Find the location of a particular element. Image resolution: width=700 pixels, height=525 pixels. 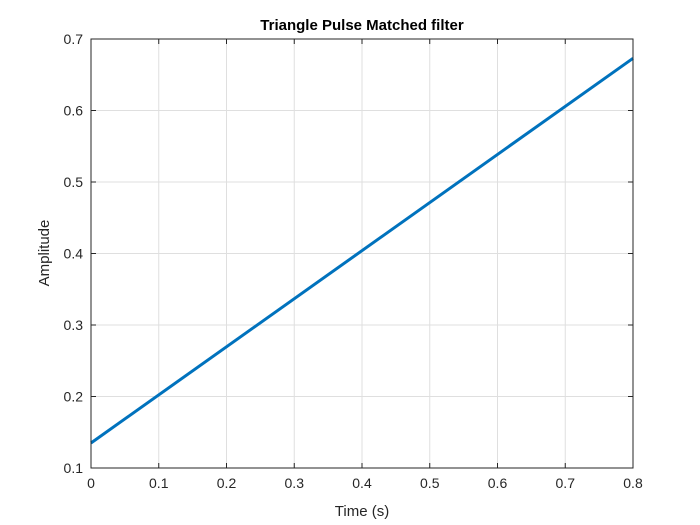

y-tick-label: 0.2 is located at coordinates (74, 397).